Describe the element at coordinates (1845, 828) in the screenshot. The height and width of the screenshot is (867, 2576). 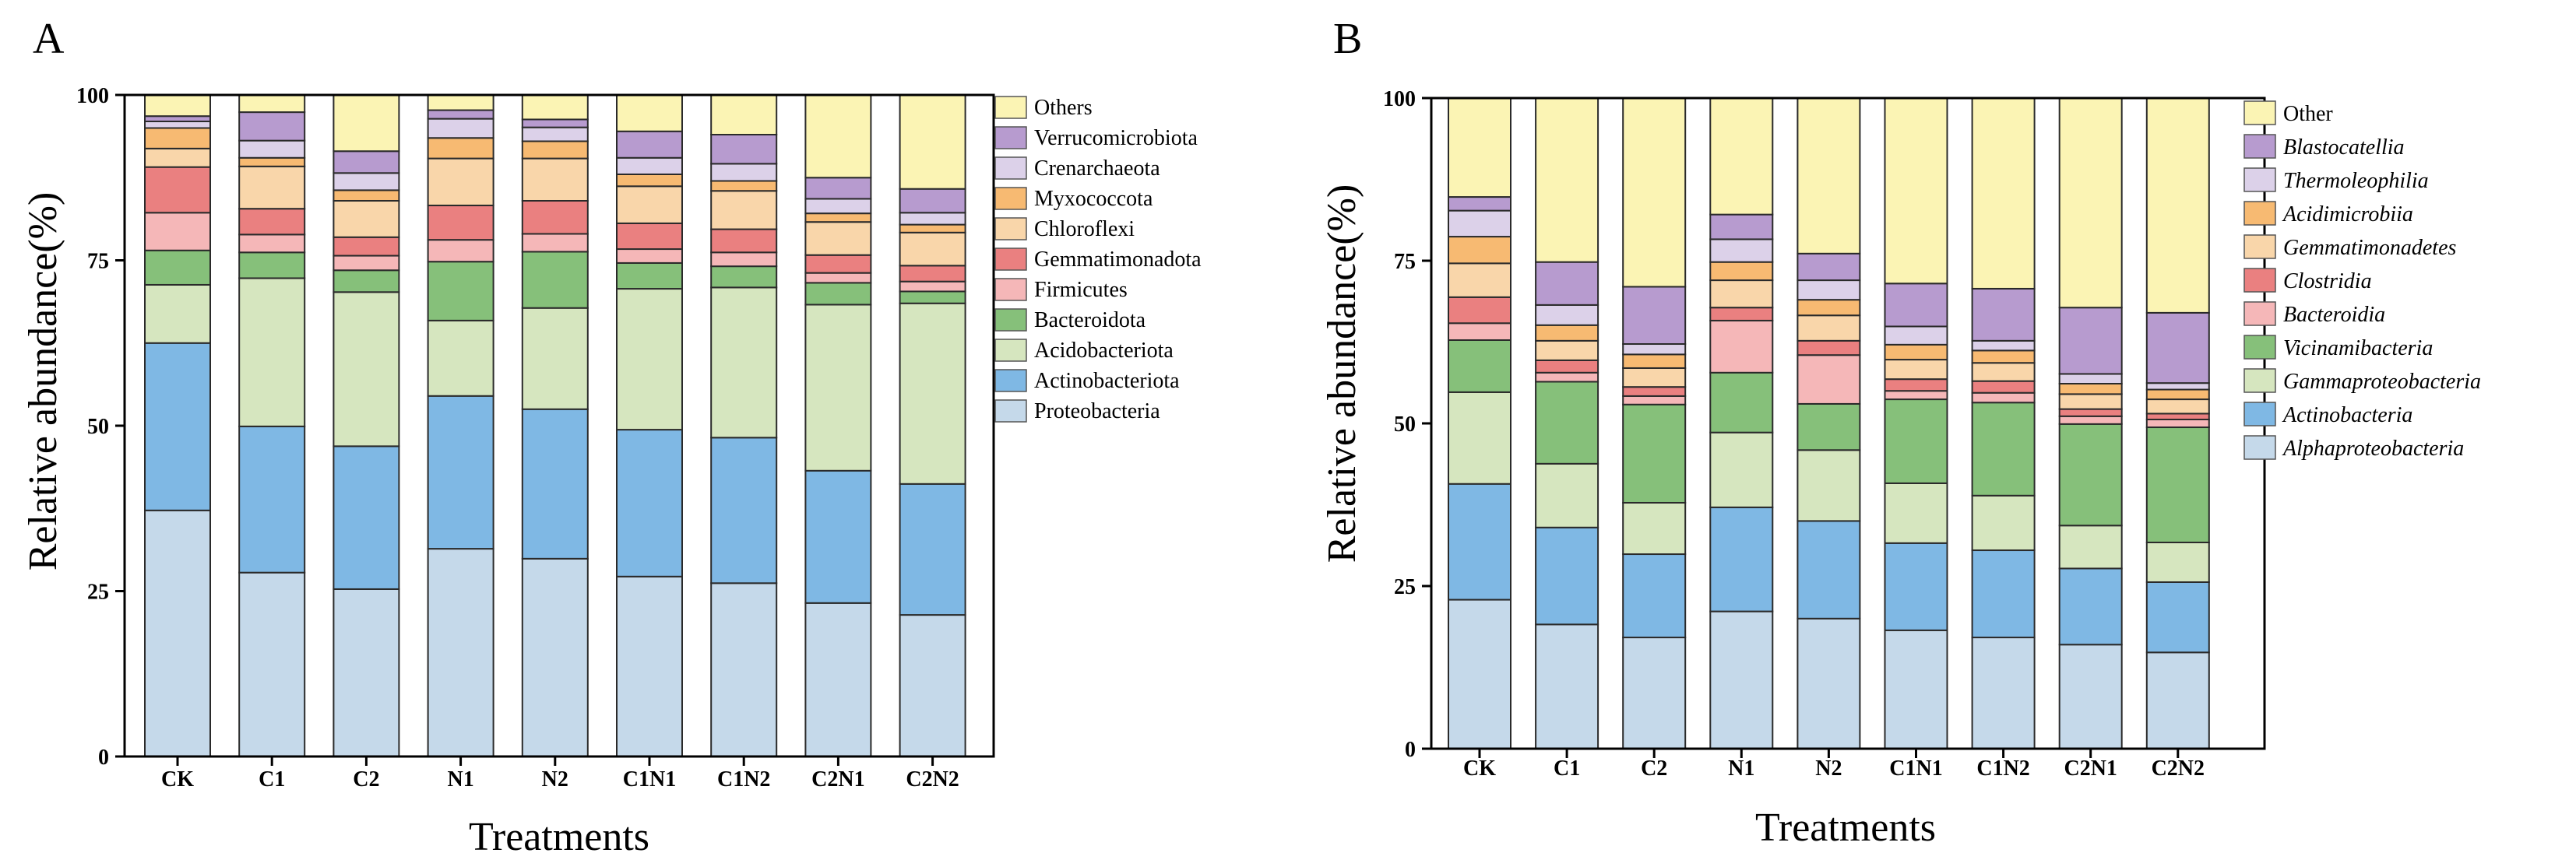
I see `x-axis-title-b: Treatments` at that location.